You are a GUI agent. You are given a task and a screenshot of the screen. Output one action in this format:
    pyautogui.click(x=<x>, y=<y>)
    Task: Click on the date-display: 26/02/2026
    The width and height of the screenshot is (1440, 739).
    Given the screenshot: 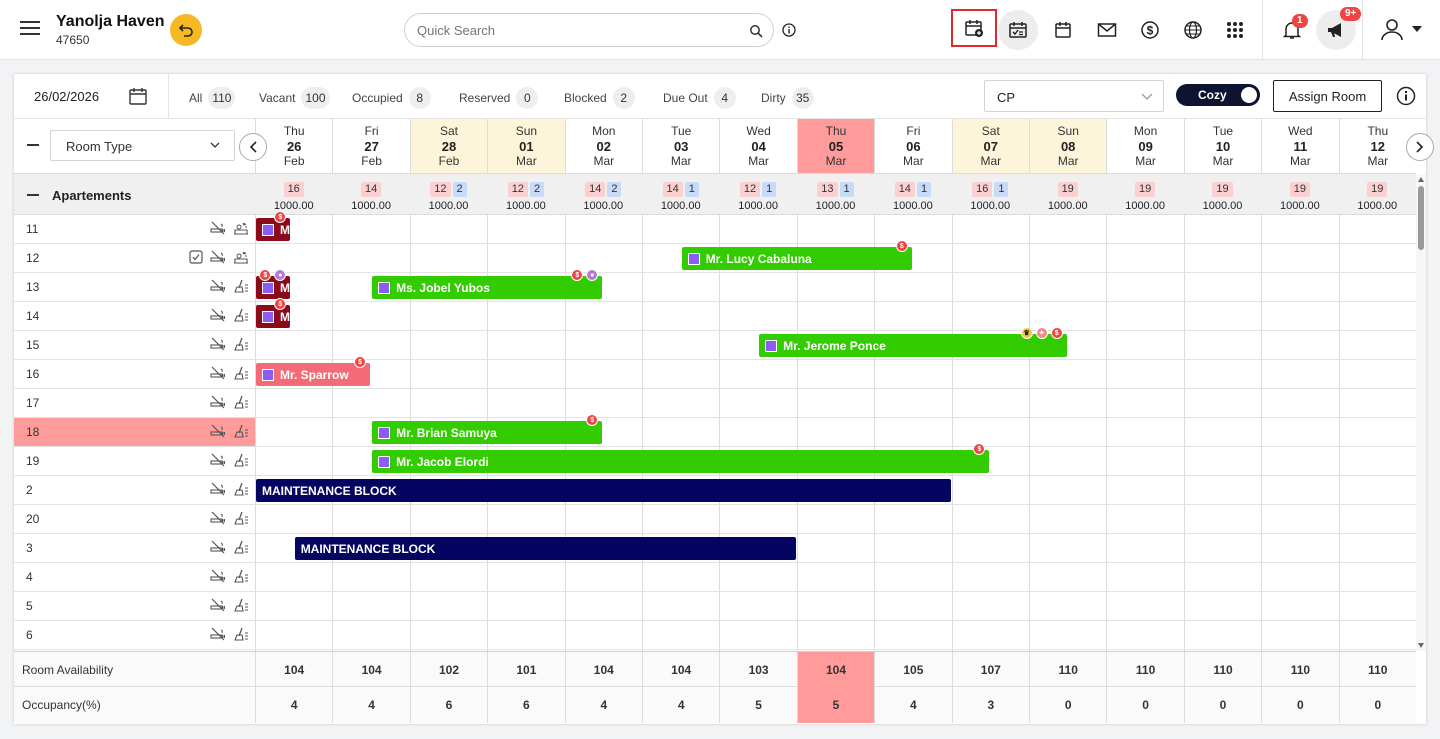 What is the action you would take?
    pyautogui.click(x=67, y=96)
    